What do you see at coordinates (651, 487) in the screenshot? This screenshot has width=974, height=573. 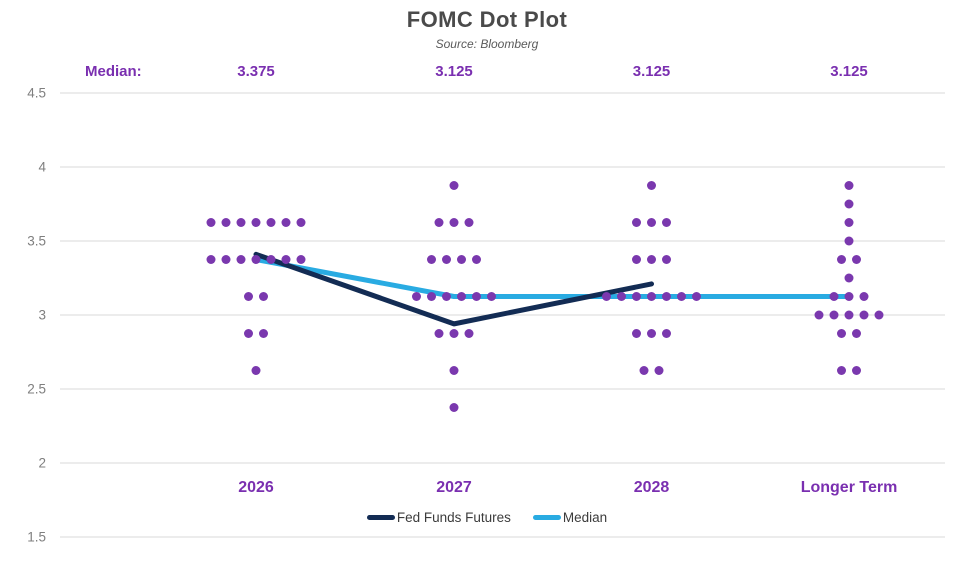 I see `x-axis-label-2028: 2028` at bounding box center [651, 487].